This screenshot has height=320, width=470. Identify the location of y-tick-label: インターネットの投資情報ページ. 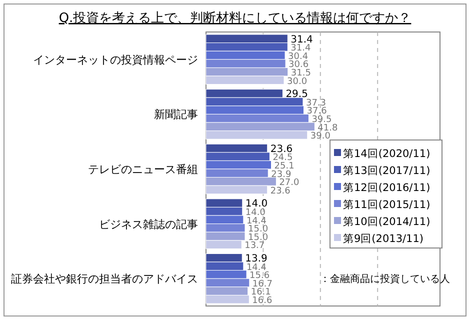
(115, 59).